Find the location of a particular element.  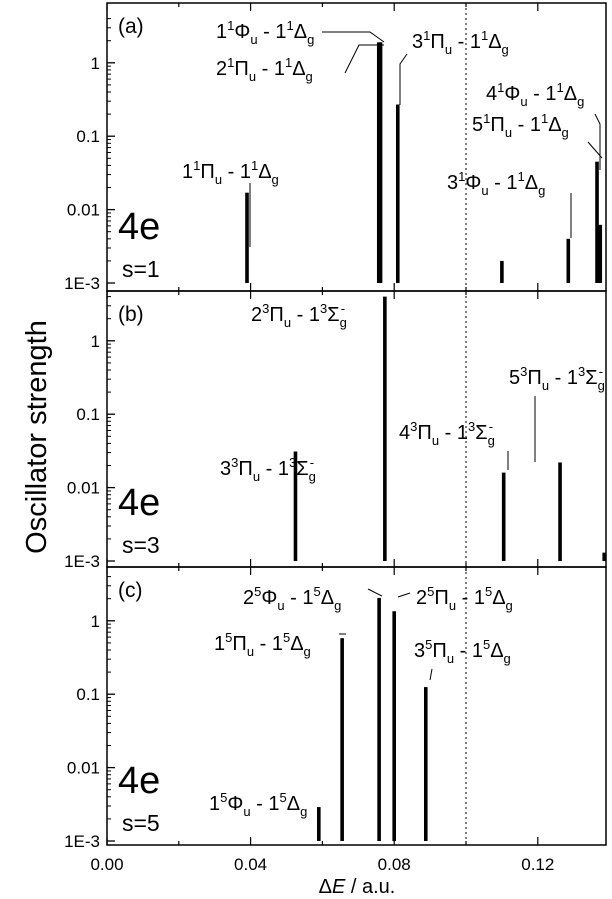

x-axis-title-delta: Δ is located at coordinates (325, 887).